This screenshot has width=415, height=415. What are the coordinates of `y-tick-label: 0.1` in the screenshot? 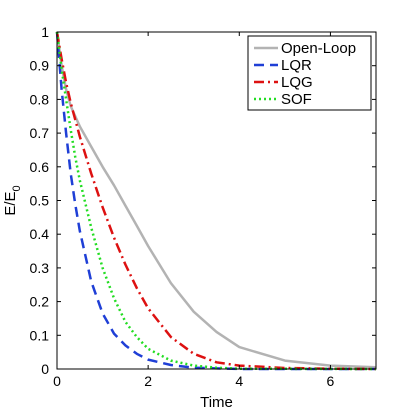 It's located at (40, 335).